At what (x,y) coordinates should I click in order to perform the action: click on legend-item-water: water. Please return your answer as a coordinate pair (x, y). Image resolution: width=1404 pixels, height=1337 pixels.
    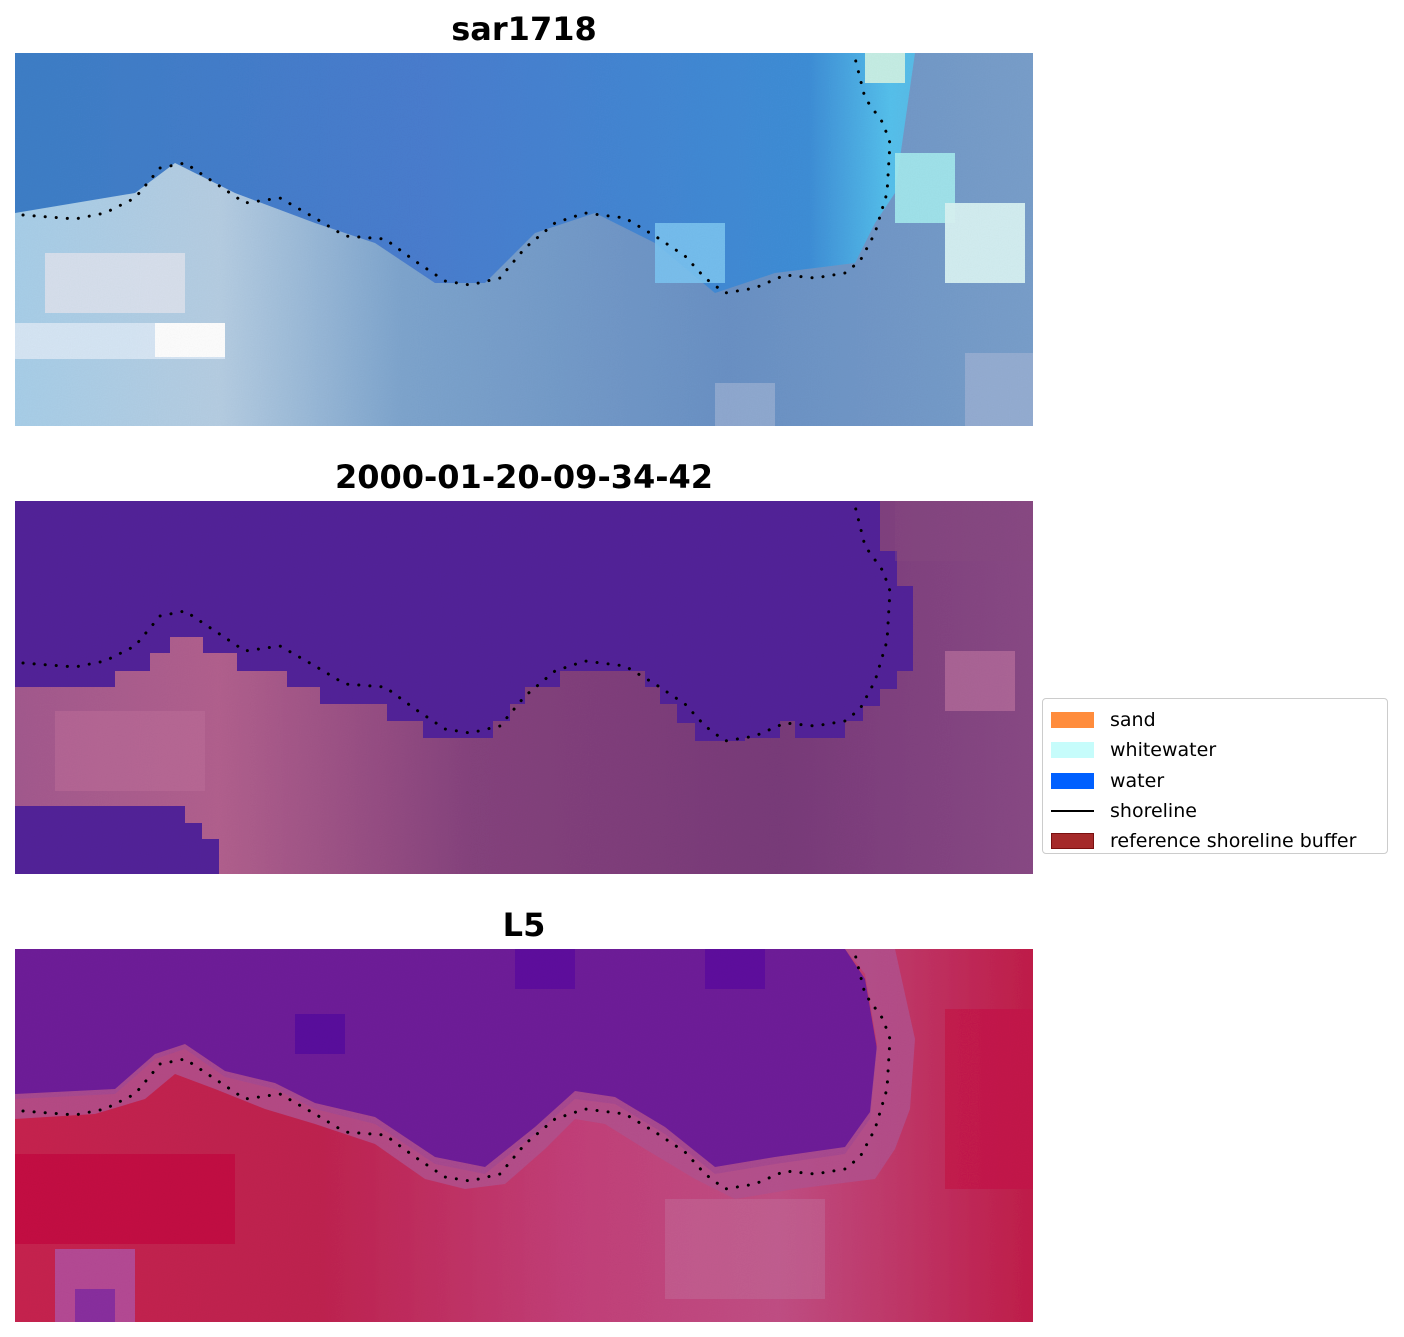
    Looking at the image, I should click on (1215, 781).